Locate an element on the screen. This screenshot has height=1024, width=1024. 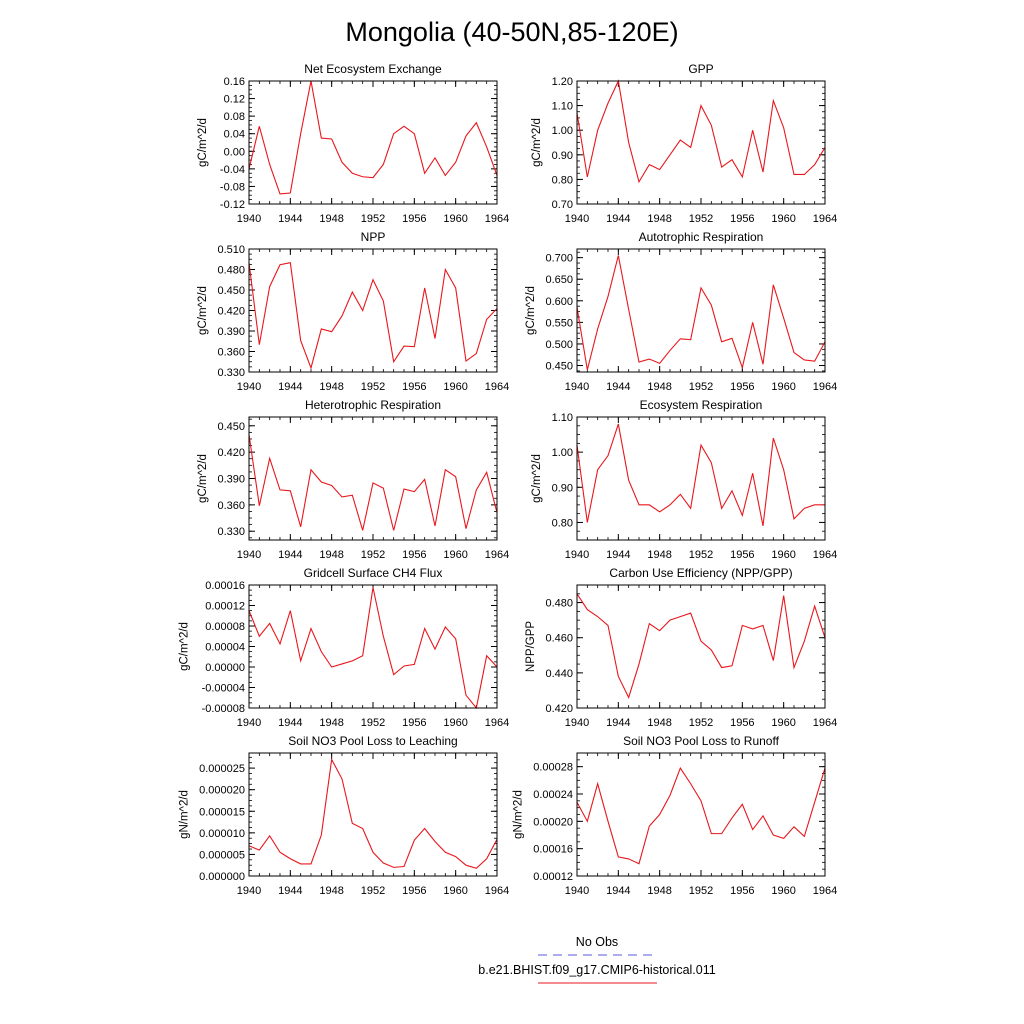
panel-title: Soil NO3 Pool Loss to Leaching is located at coordinates (372, 741).